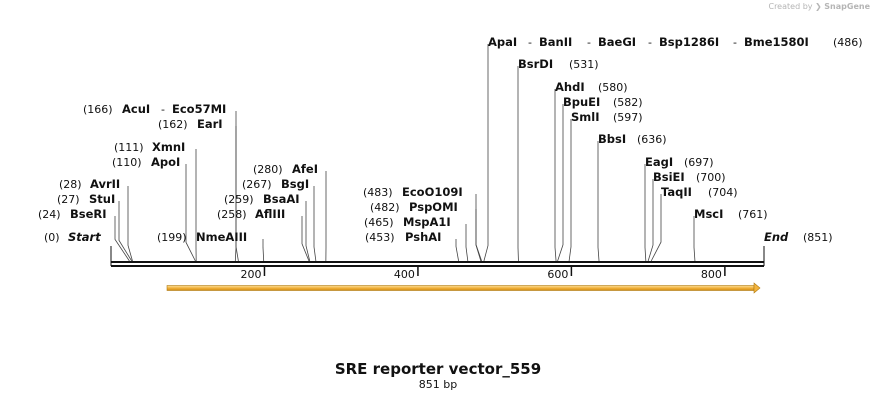 This screenshot has height=400, width=876. I want to click on axis-ticks: 200 400 600 800, so click(483, 273).